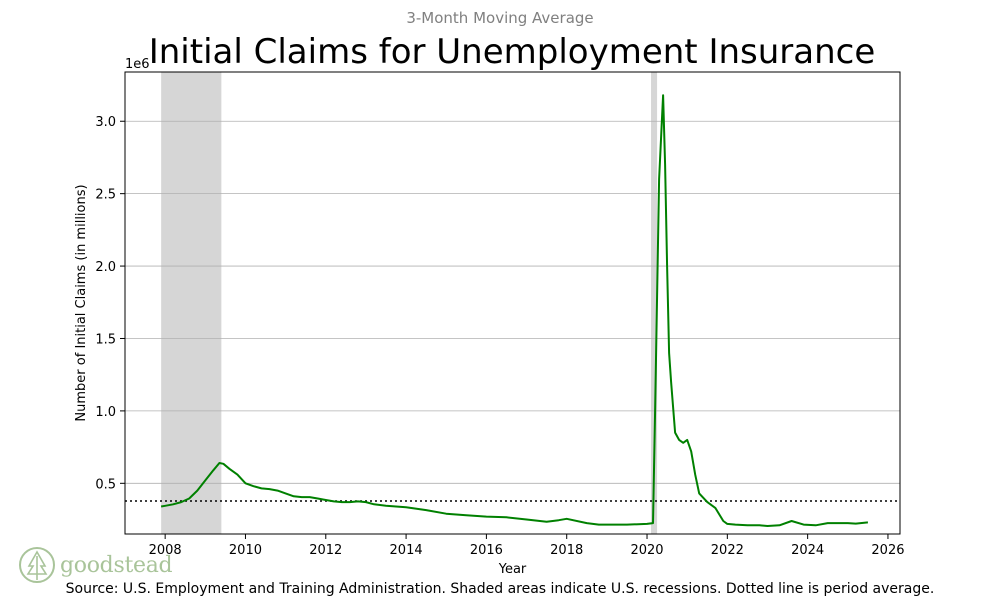 This screenshot has height=600, width=1000. What do you see at coordinates (887, 550) in the screenshot?
I see `x-tick-label: 2026` at bounding box center [887, 550].